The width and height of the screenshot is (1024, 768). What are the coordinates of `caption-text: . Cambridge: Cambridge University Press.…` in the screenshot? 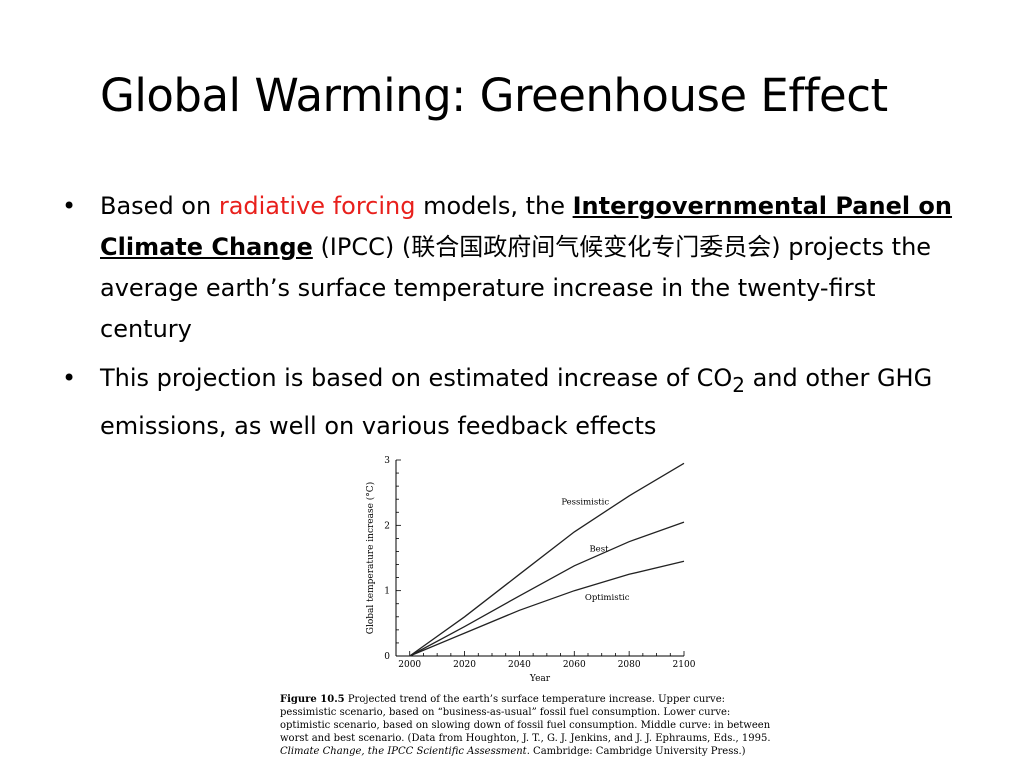 It's located at (636, 751).